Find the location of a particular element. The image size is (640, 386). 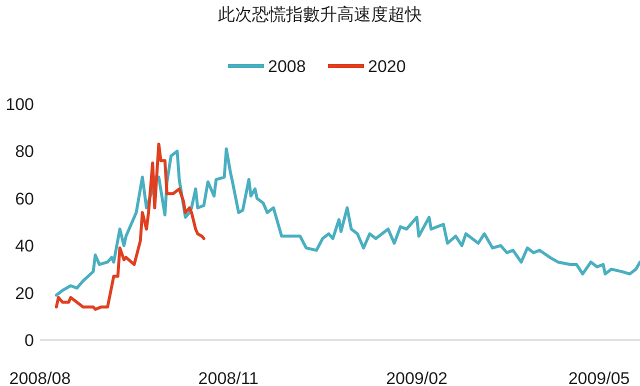

x-tick-label: 2008/08 is located at coordinates (40, 377).